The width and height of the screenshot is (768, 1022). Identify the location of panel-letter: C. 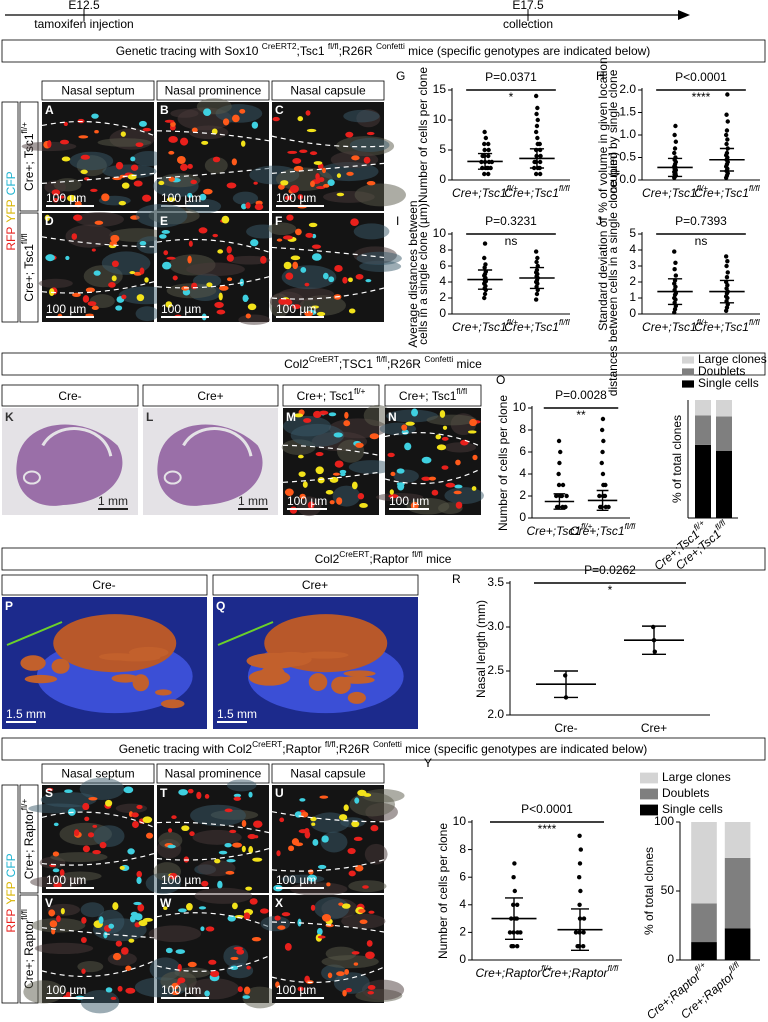
(279, 110).